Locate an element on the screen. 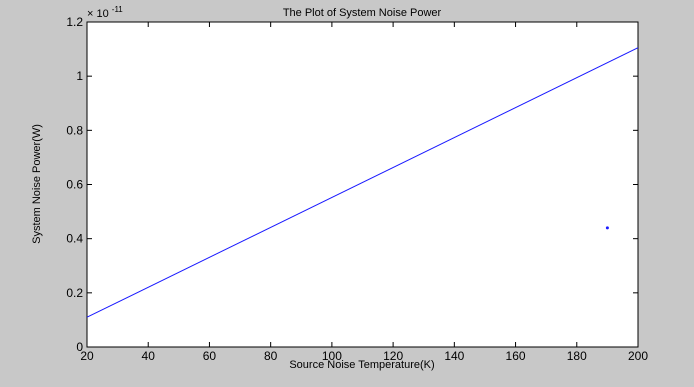 Image resolution: width=694 pixels, height=387 pixels. x-tick-label: 140 is located at coordinates (454, 356).